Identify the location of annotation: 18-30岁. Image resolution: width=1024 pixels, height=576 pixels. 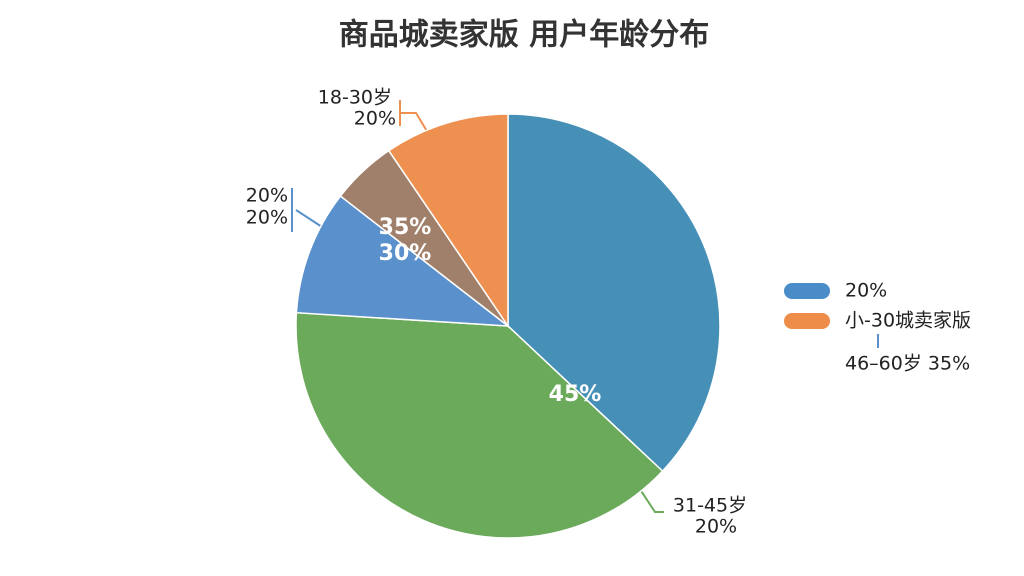
(355, 98).